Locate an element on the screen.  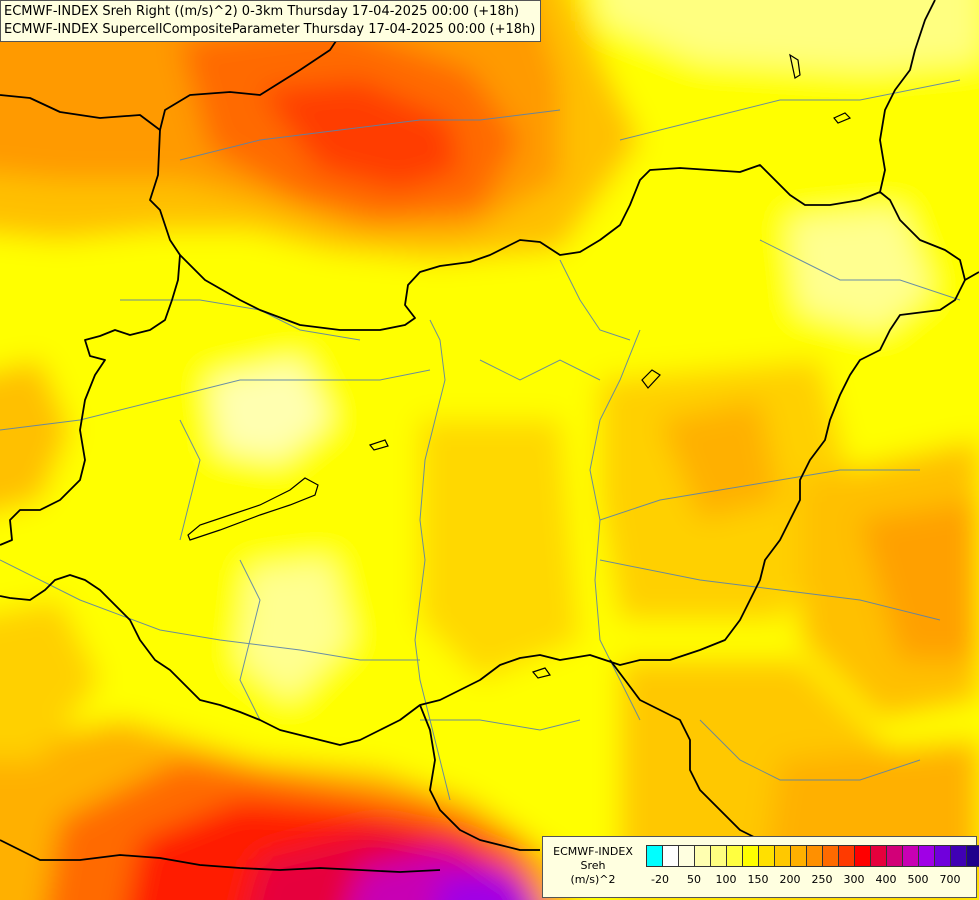
legend-tick-label: 500 is located at coordinates (918, 879).